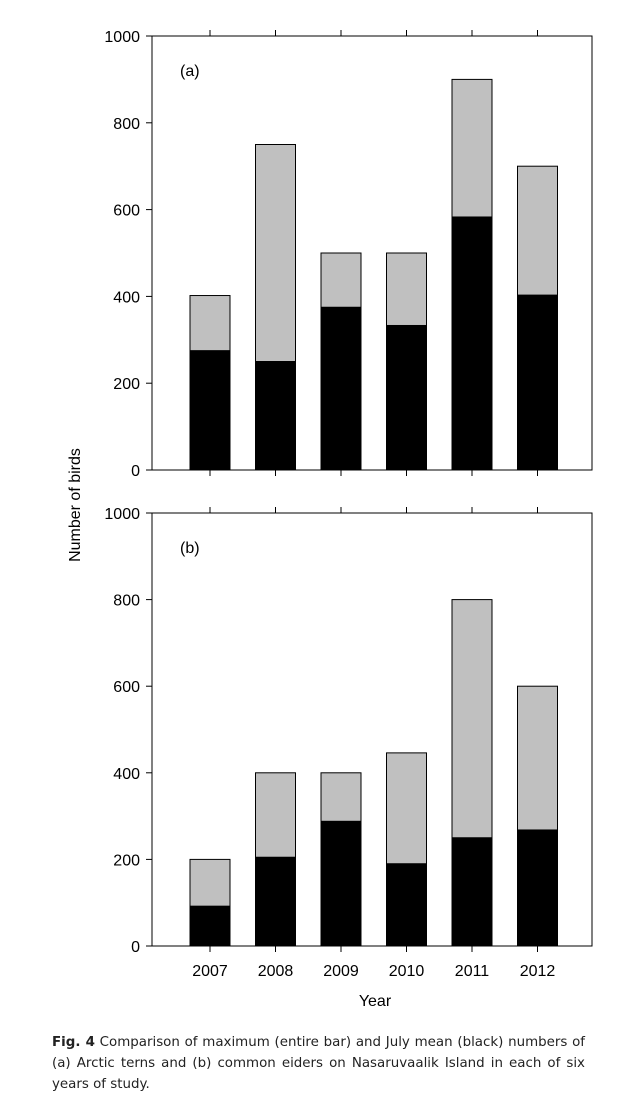  What do you see at coordinates (375, 1001) in the screenshot?
I see `x-axis-label: Year` at bounding box center [375, 1001].